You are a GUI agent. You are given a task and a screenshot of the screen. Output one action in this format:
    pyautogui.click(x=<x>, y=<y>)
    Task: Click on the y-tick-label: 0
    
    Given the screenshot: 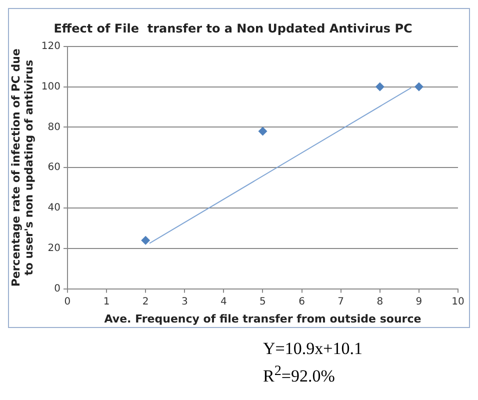 What is the action you would take?
    pyautogui.click(x=57, y=288)
    